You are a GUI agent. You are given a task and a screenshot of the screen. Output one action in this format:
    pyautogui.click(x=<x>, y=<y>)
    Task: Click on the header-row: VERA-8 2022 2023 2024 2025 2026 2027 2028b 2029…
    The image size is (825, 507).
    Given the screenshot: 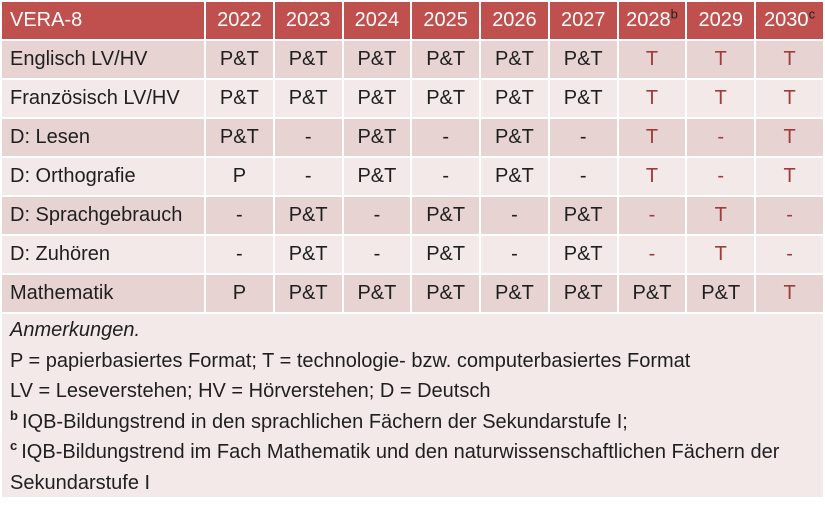 What is the action you would take?
    pyautogui.click(x=412, y=20)
    